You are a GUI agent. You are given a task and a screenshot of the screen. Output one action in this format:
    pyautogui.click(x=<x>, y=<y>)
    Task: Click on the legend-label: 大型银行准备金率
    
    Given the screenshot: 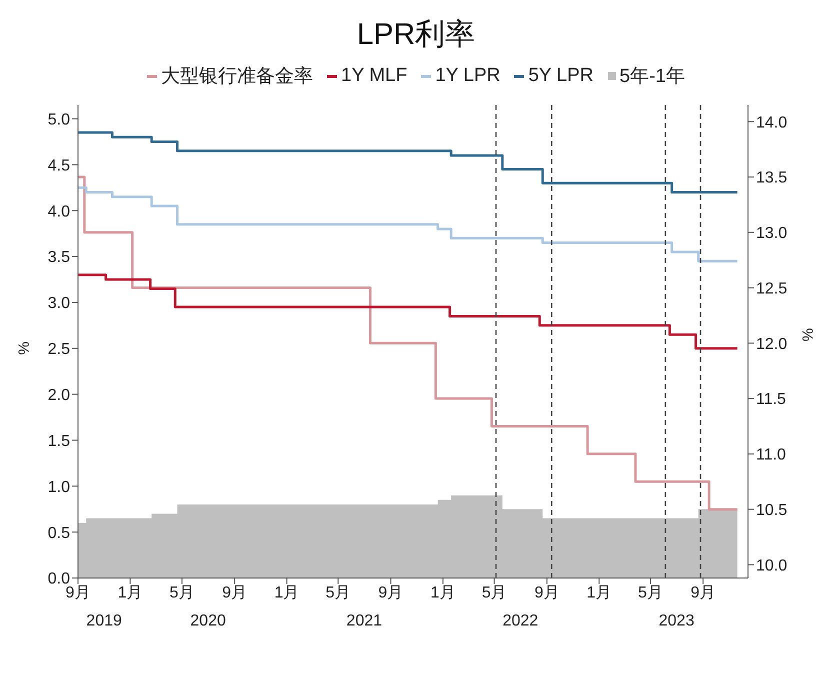 What is the action you would take?
    pyautogui.click(x=237, y=77)
    